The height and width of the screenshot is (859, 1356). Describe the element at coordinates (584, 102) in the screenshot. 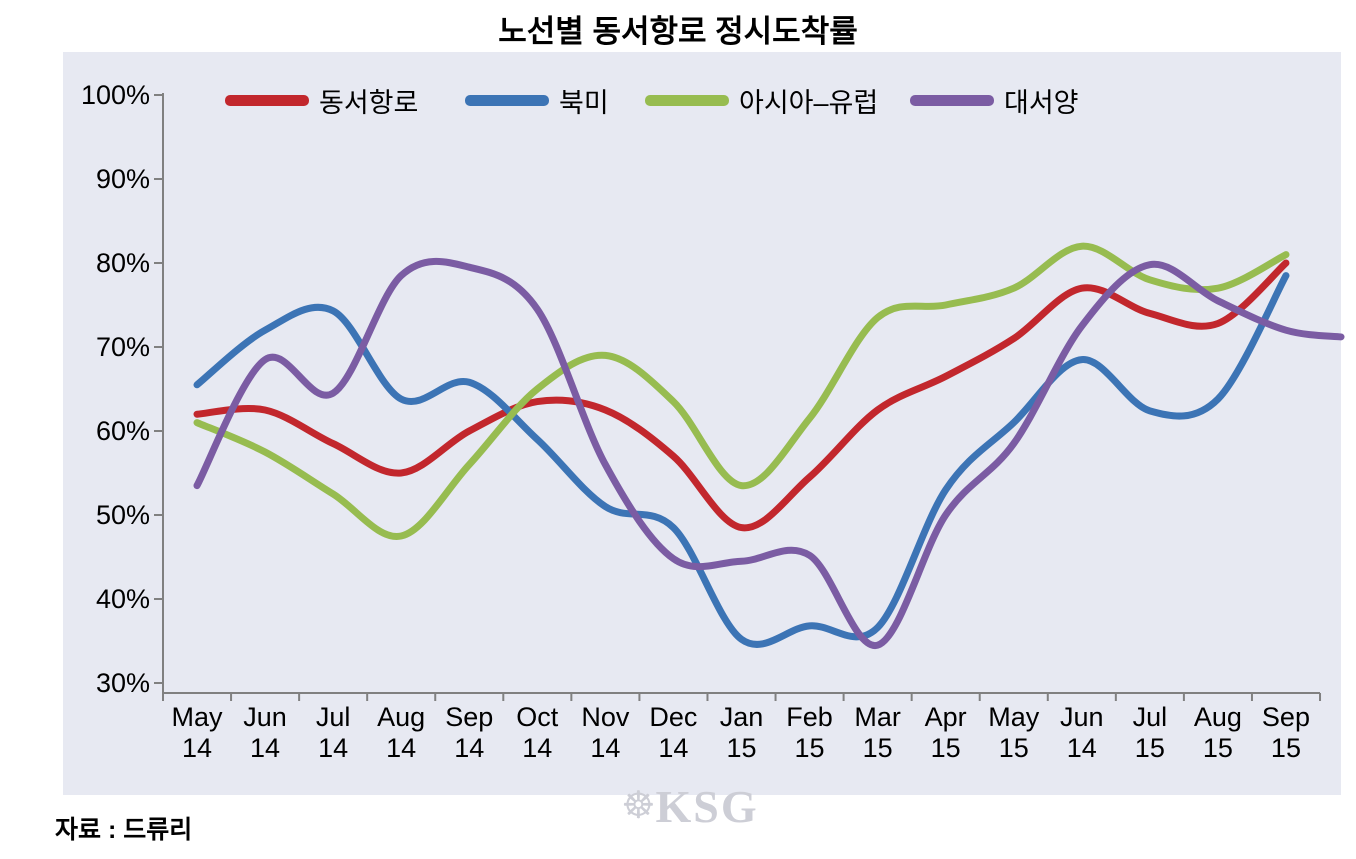

I see `legend-label: 북미` at that location.